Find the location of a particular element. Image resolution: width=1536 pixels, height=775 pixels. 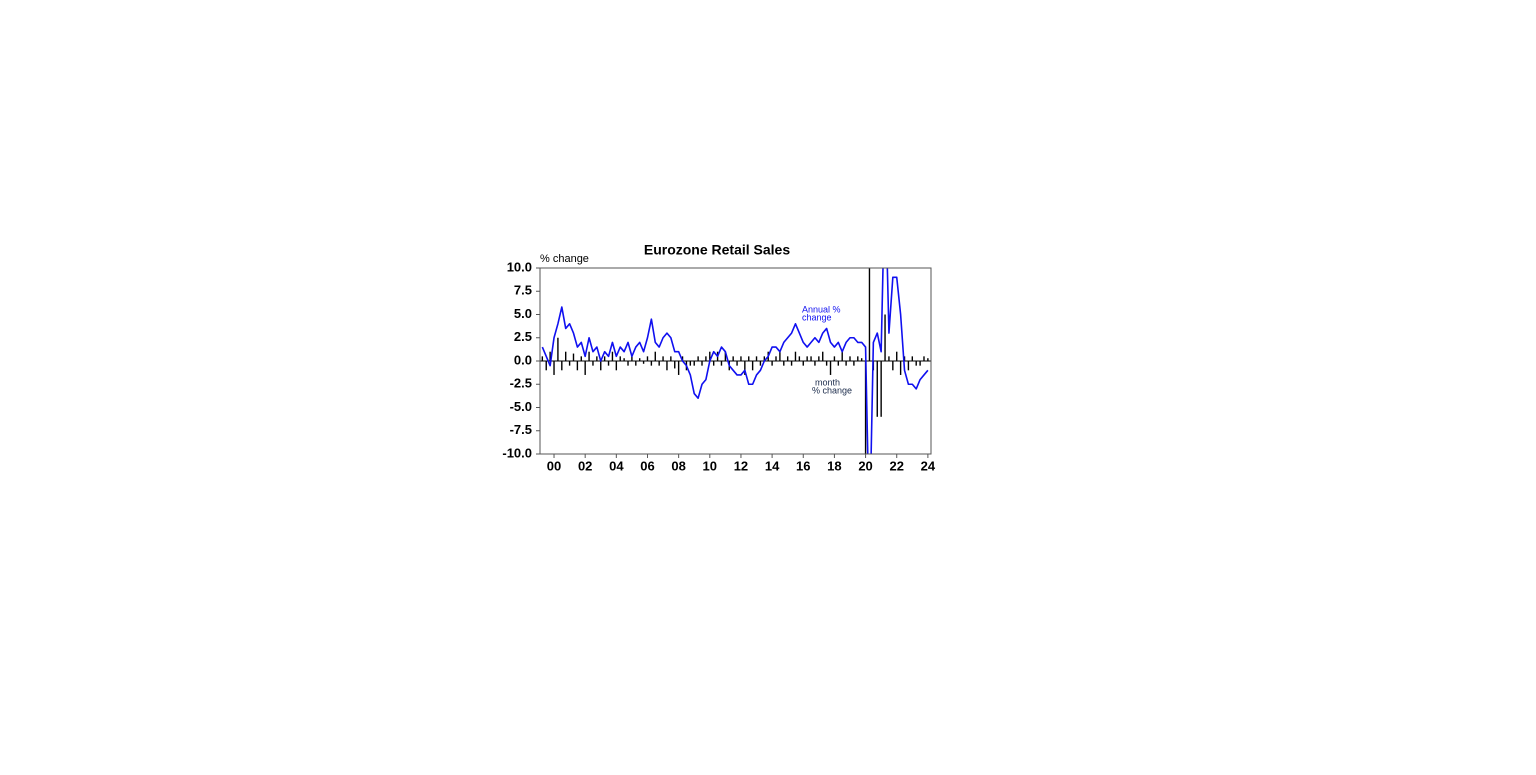

y-tick-label: -10.0 is located at coordinates (517, 452).